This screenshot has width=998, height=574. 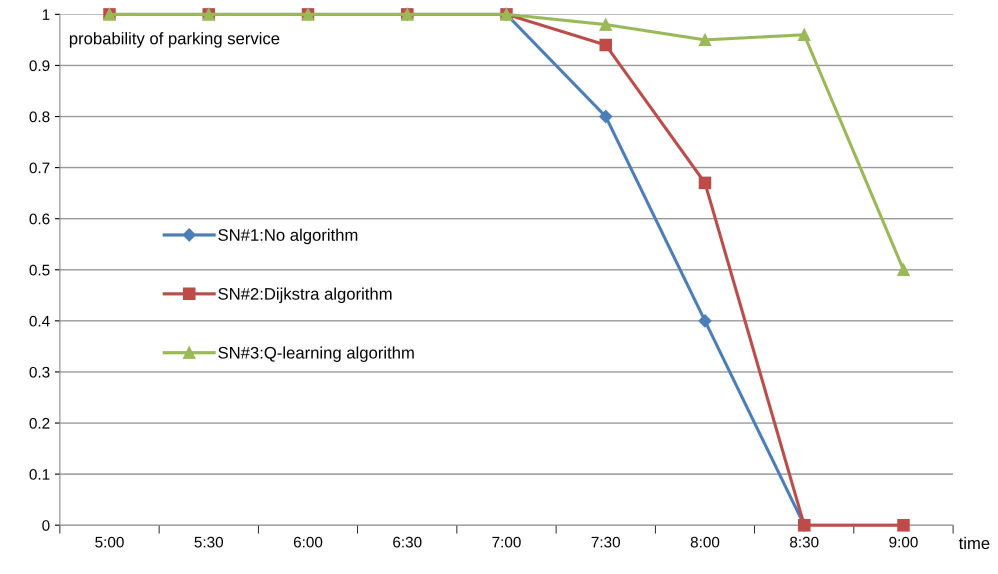 What do you see at coordinates (705, 542) in the screenshot?
I see `x-tick-label: 8:00` at bounding box center [705, 542].